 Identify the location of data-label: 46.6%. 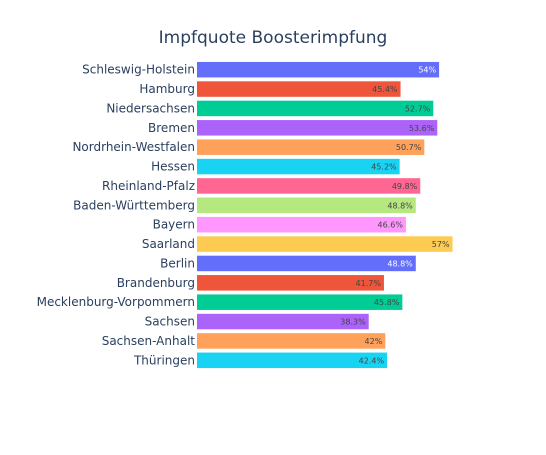
(391, 225).